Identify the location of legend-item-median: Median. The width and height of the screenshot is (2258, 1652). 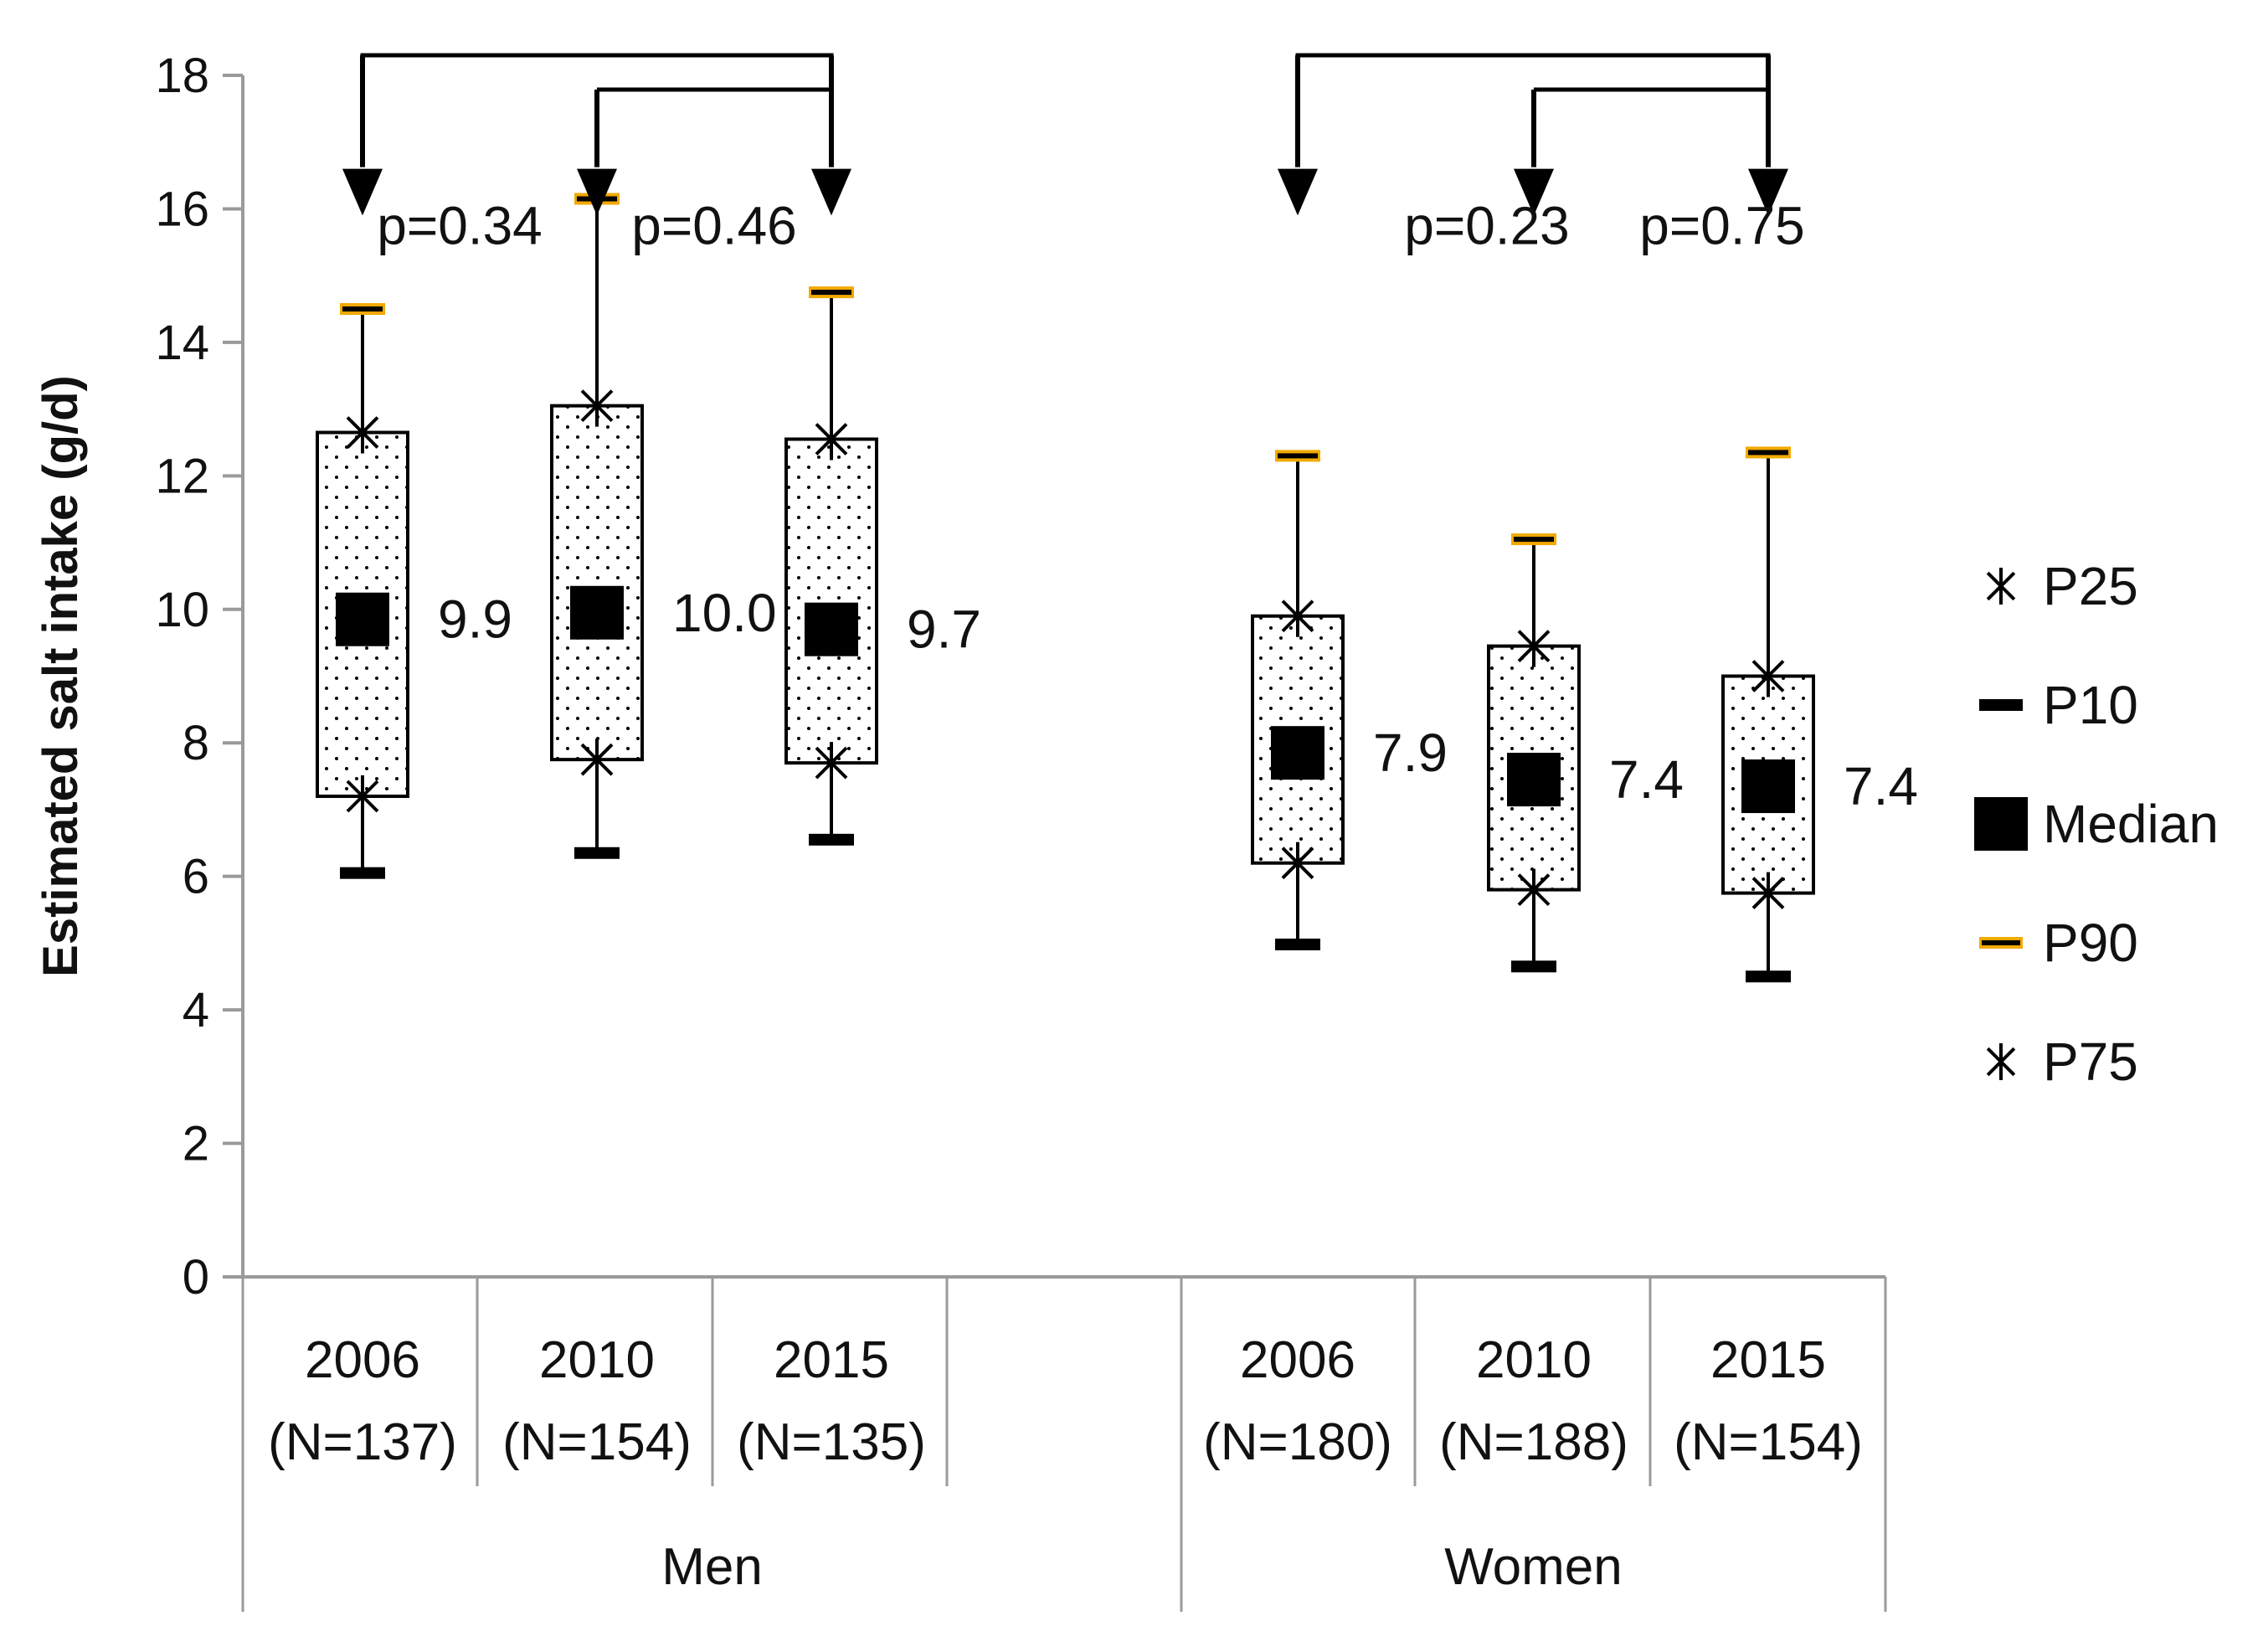
(2096, 824).